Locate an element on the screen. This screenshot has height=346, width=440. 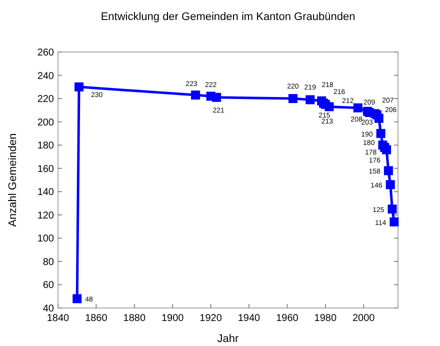
x-tick-label: 1920 is located at coordinates (211, 318).